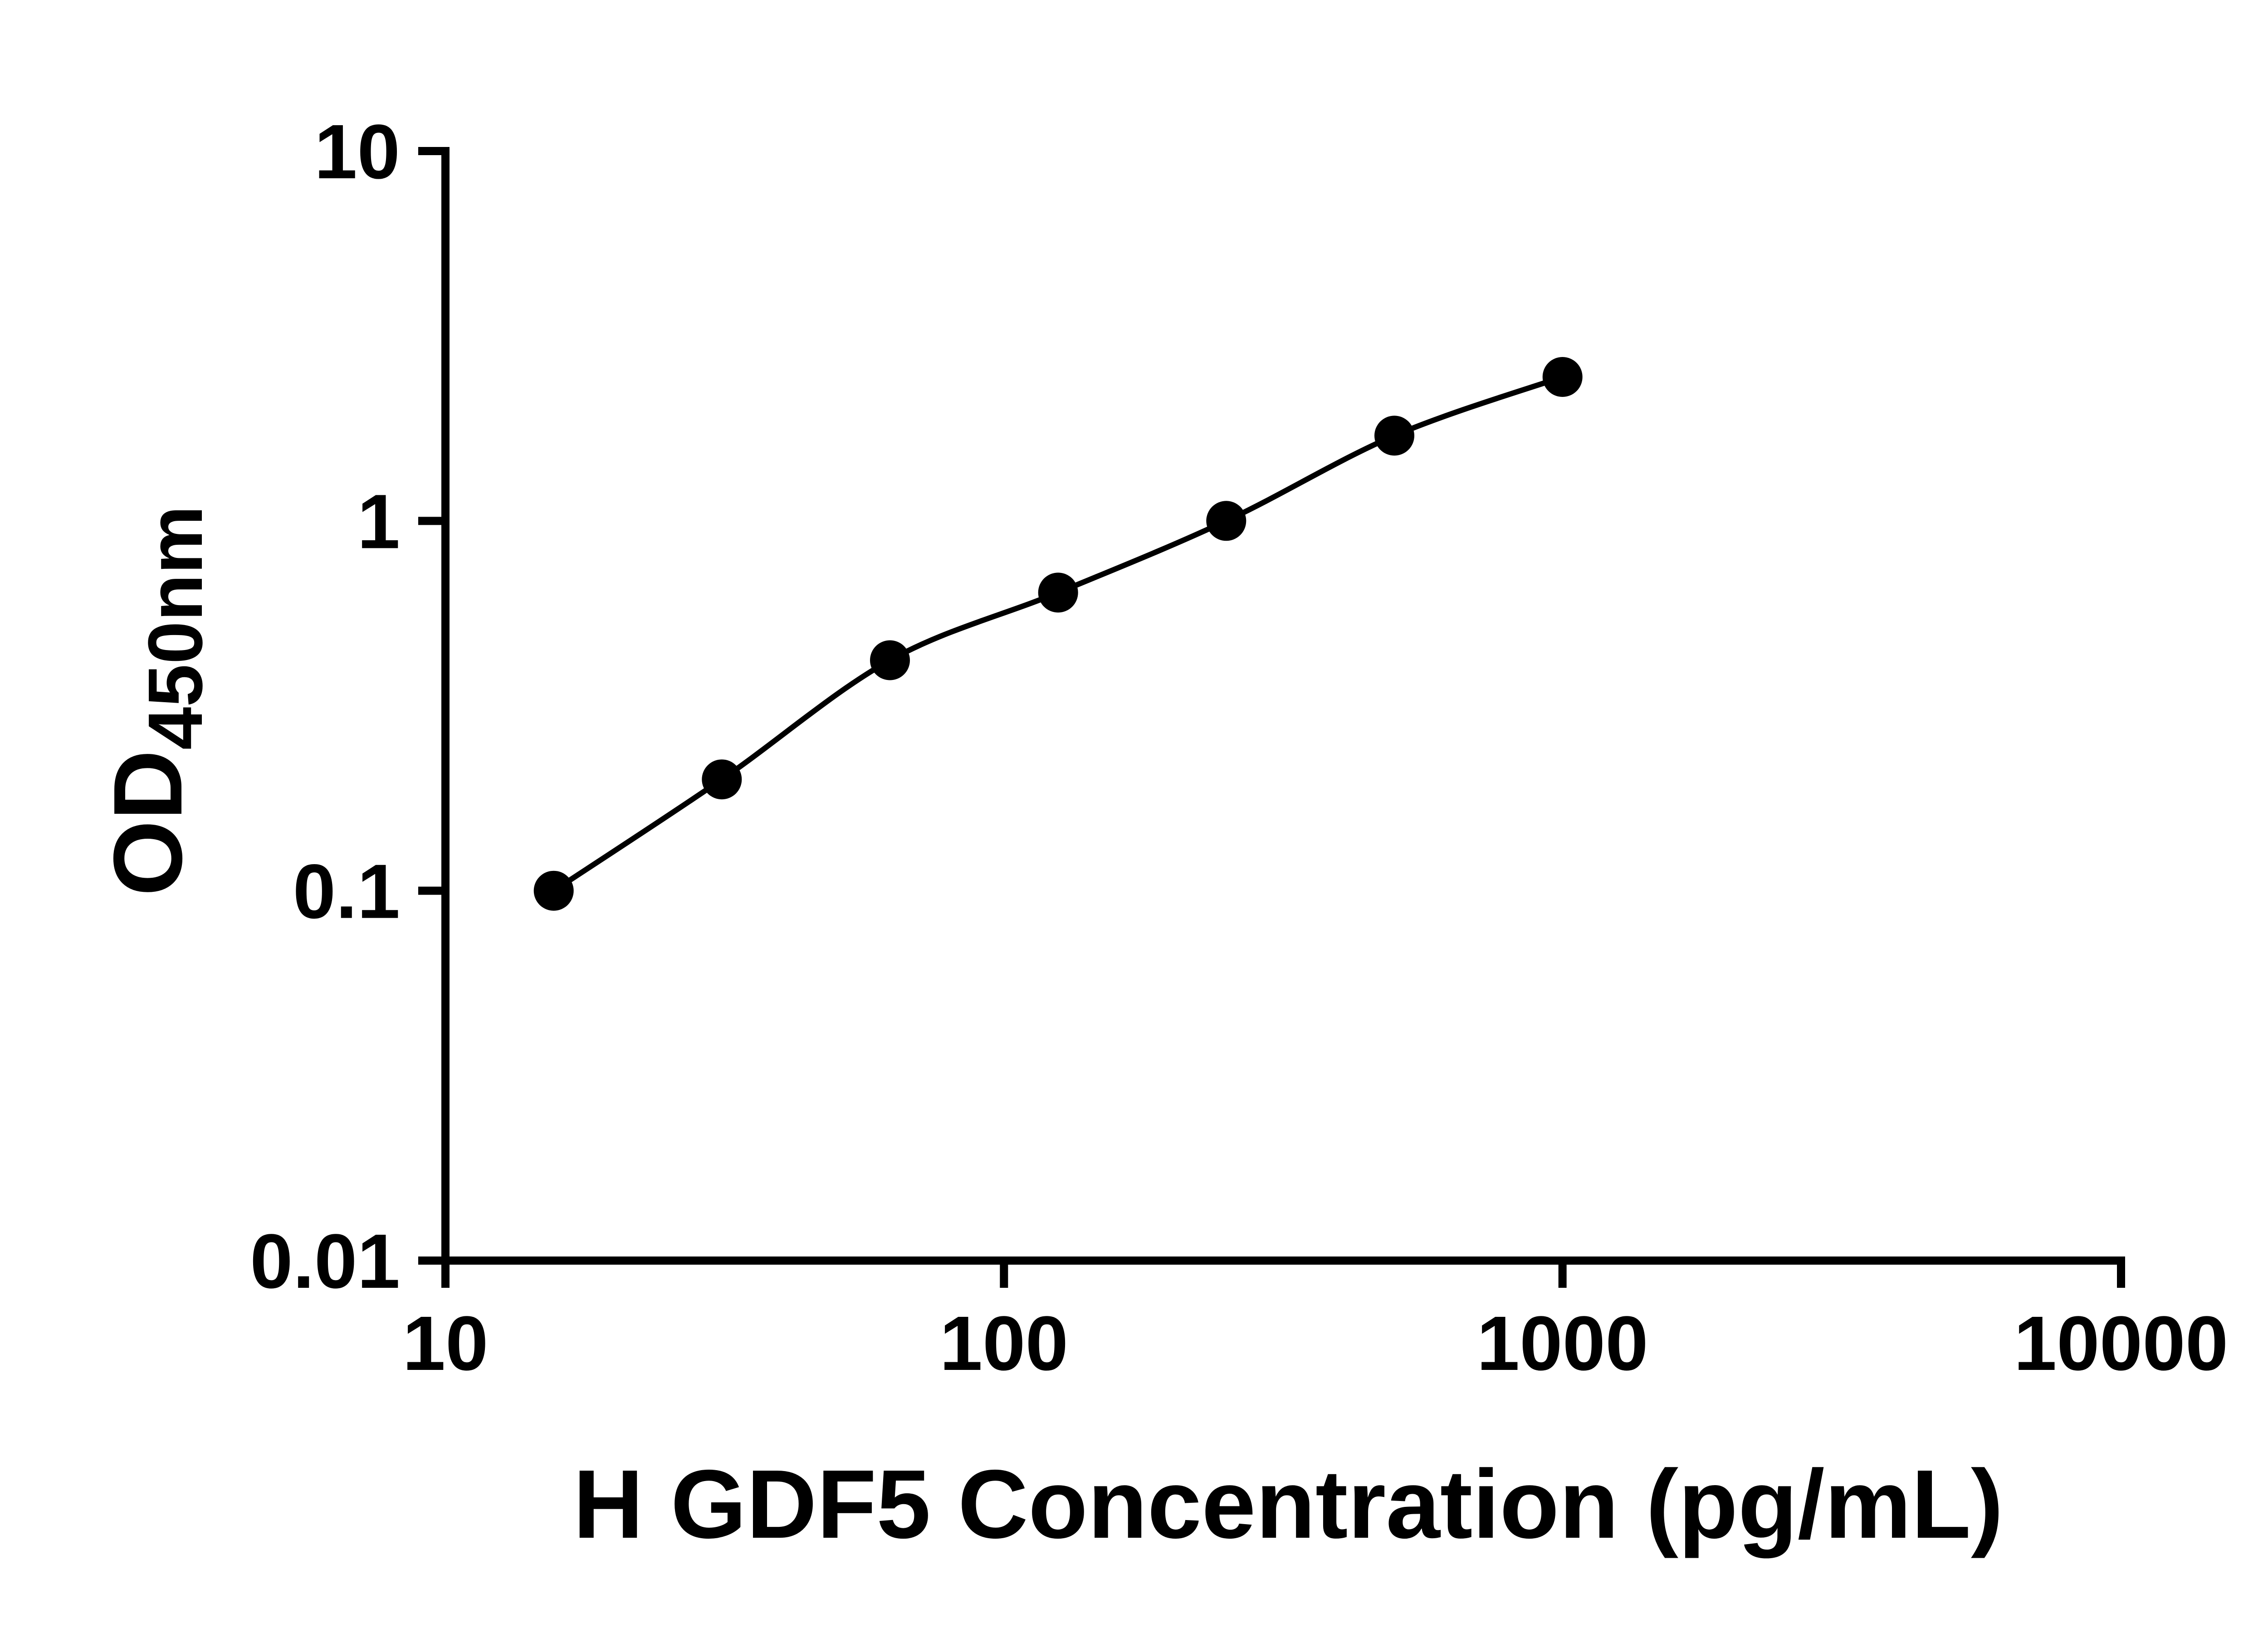 This screenshot has width=2268, height=1633. What do you see at coordinates (1563, 1344) in the screenshot?
I see `x-tick-label: 1000` at bounding box center [1563, 1344].